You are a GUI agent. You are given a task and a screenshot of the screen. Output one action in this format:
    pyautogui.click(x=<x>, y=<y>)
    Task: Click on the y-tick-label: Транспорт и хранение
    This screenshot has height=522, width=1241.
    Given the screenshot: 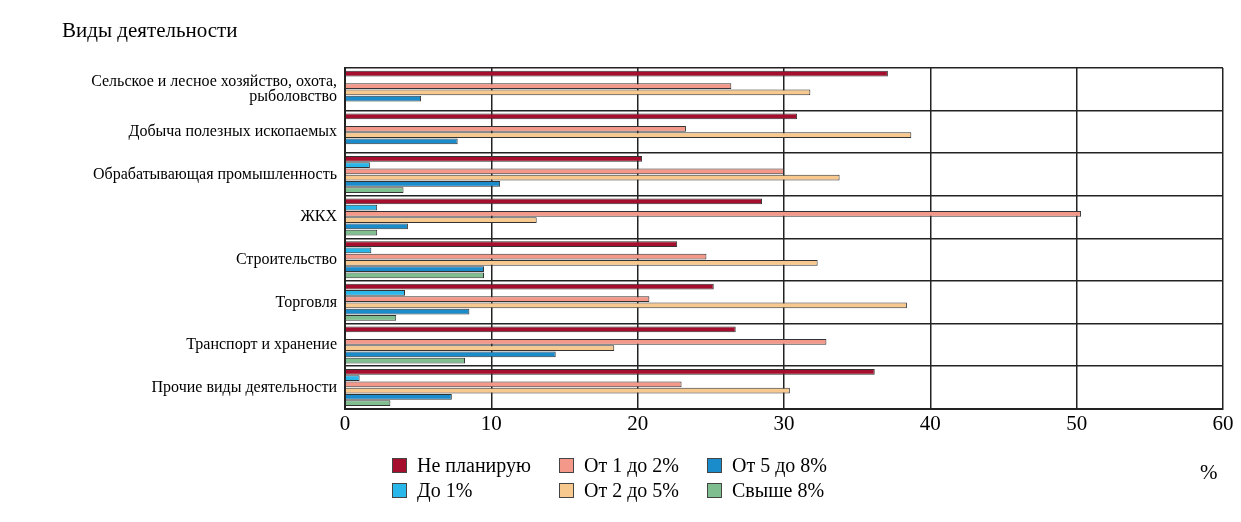 What is the action you would take?
    pyautogui.click(x=261, y=344)
    